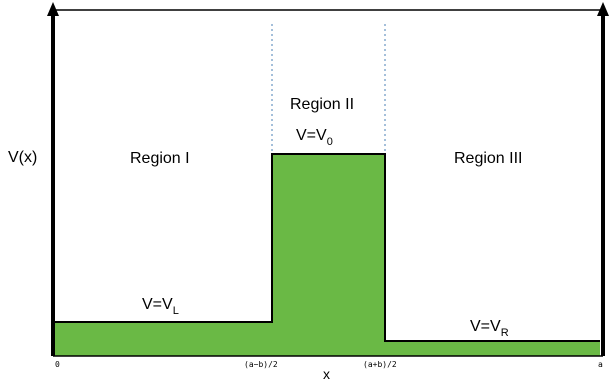 This screenshot has width=616, height=381. What do you see at coordinates (176, 311) in the screenshot?
I see `potential-left-sub: L` at bounding box center [176, 311].